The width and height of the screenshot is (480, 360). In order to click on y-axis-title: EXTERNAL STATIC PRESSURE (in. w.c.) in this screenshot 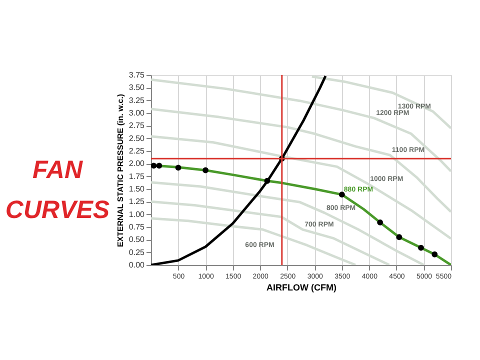, I will do `click(120, 171)`.